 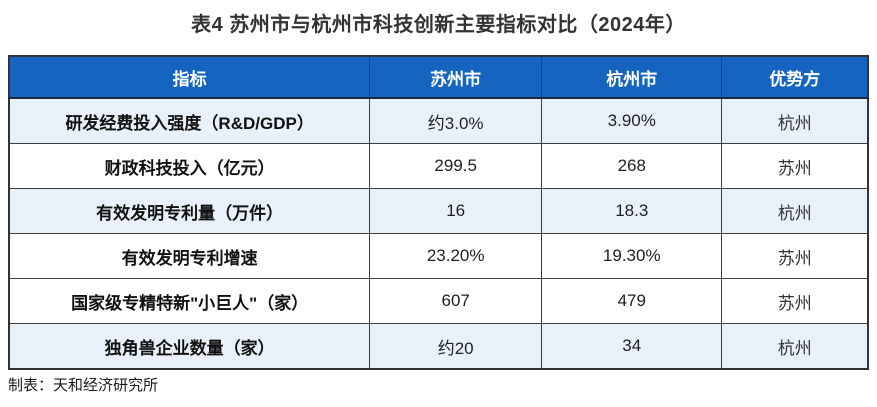 I want to click on suzhou-value-cell: 约3.0%, so click(x=456, y=120).